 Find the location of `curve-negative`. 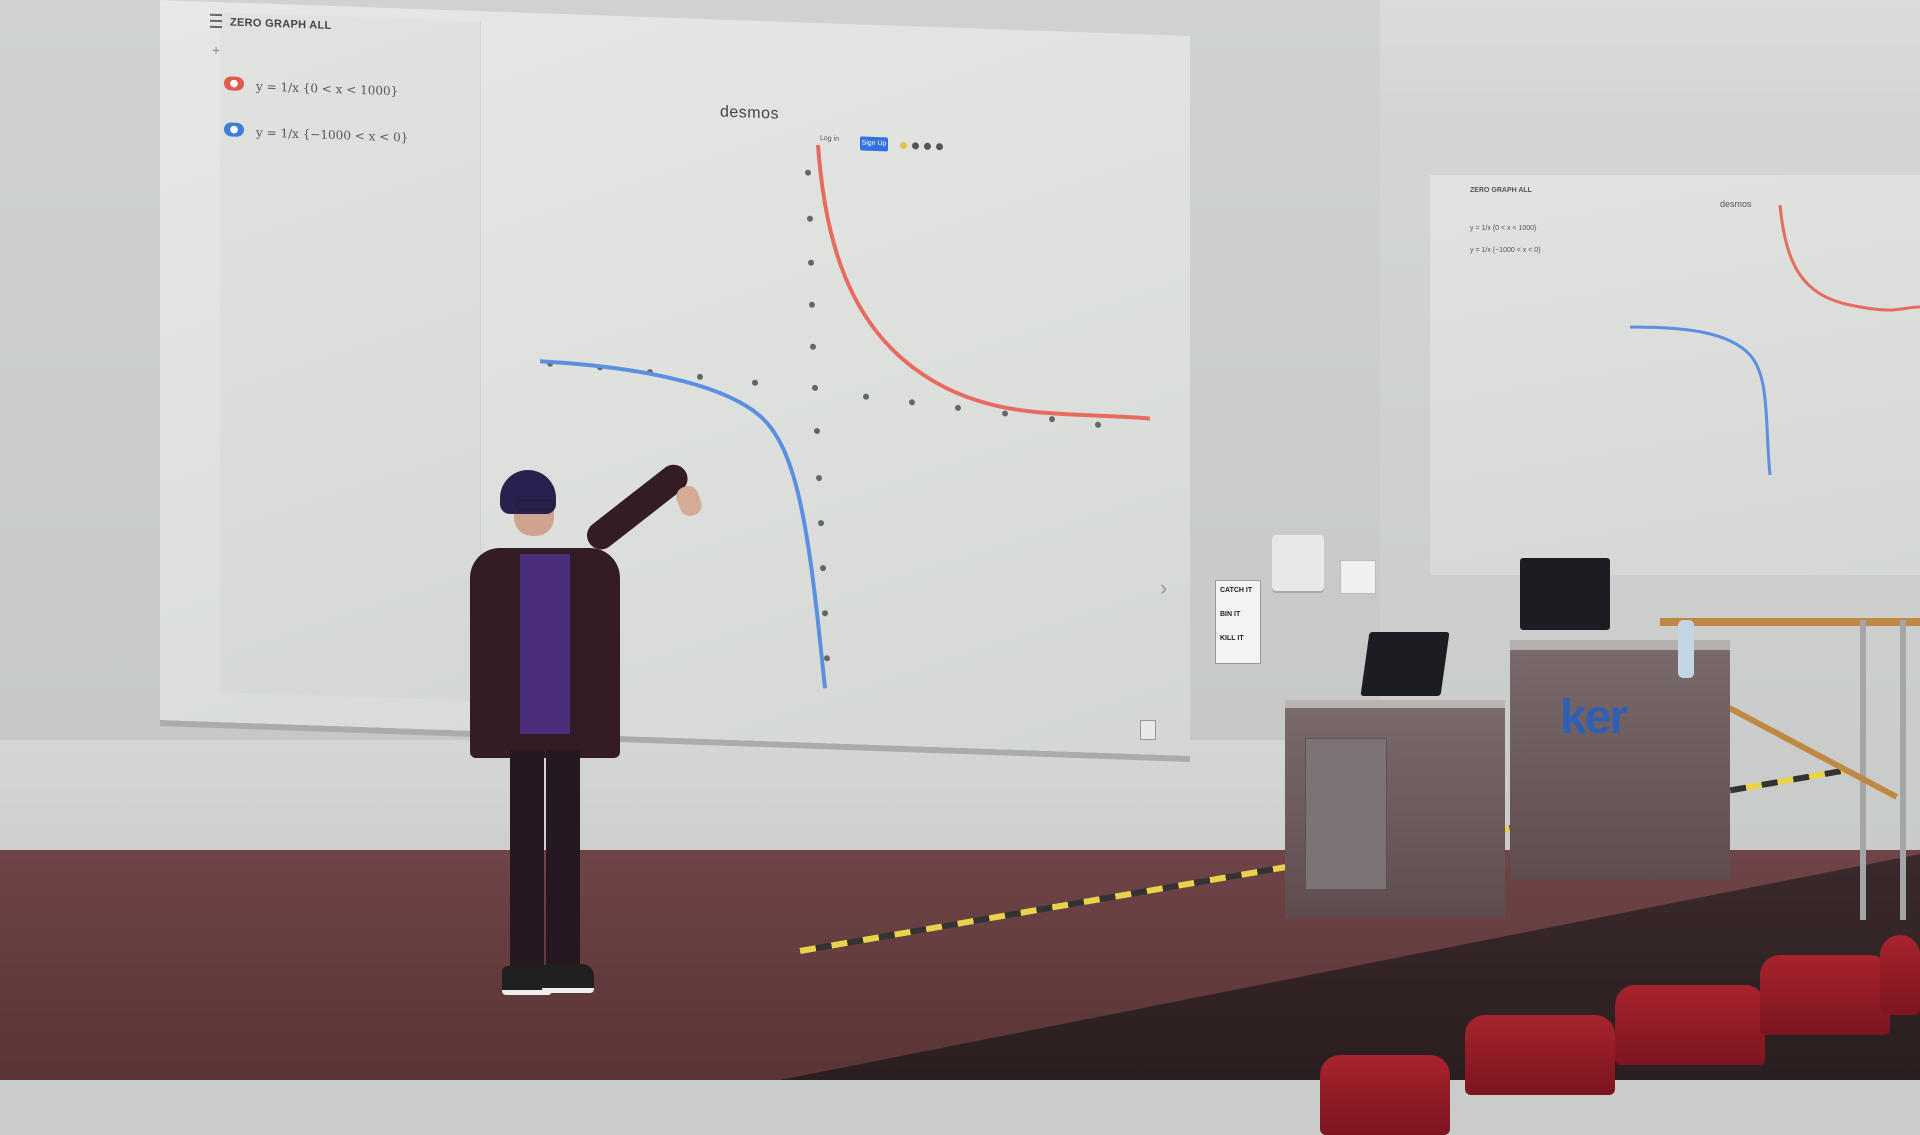

curve-negative is located at coordinates (683, 524).